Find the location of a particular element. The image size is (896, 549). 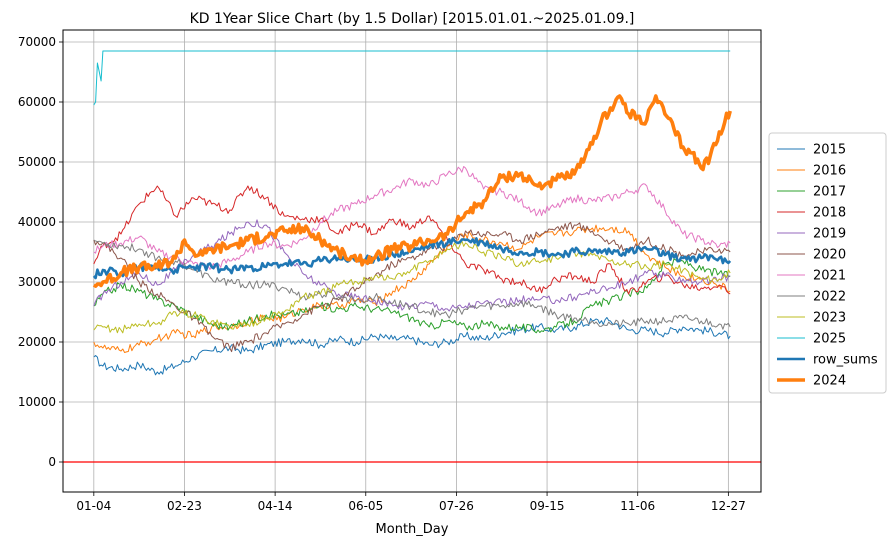

legend-label: 2021 is located at coordinates (829, 276).